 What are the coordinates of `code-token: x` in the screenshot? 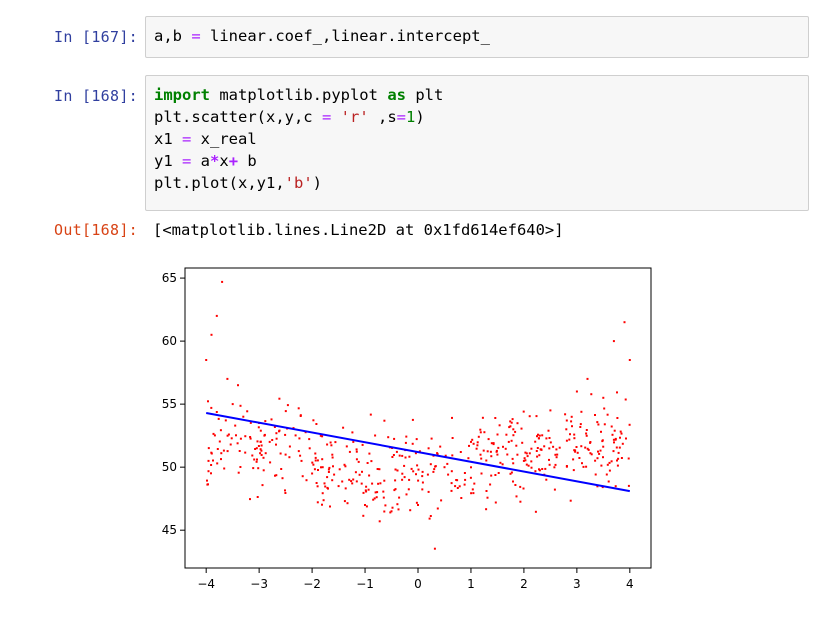 It's located at (224, 161).